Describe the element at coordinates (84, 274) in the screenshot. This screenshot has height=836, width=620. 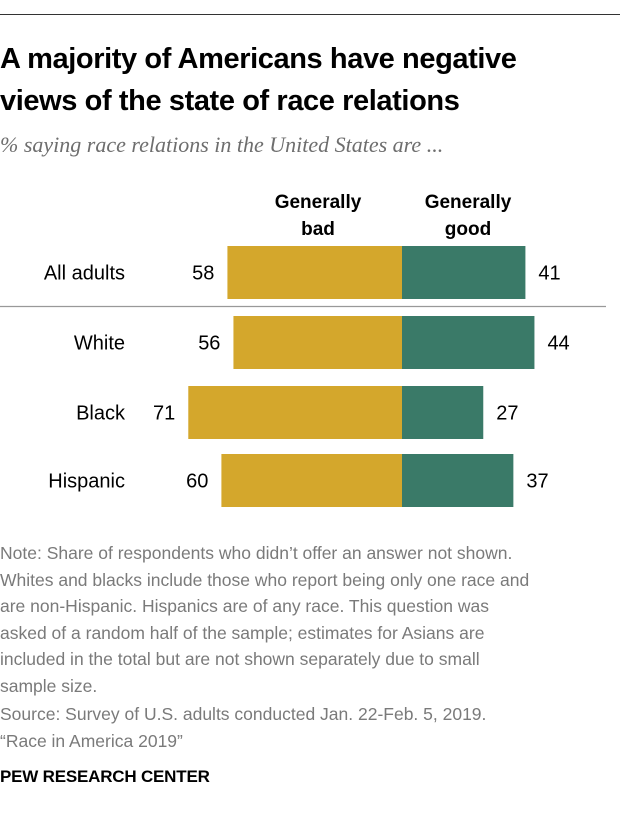
I see `category-label: All adults` at that location.